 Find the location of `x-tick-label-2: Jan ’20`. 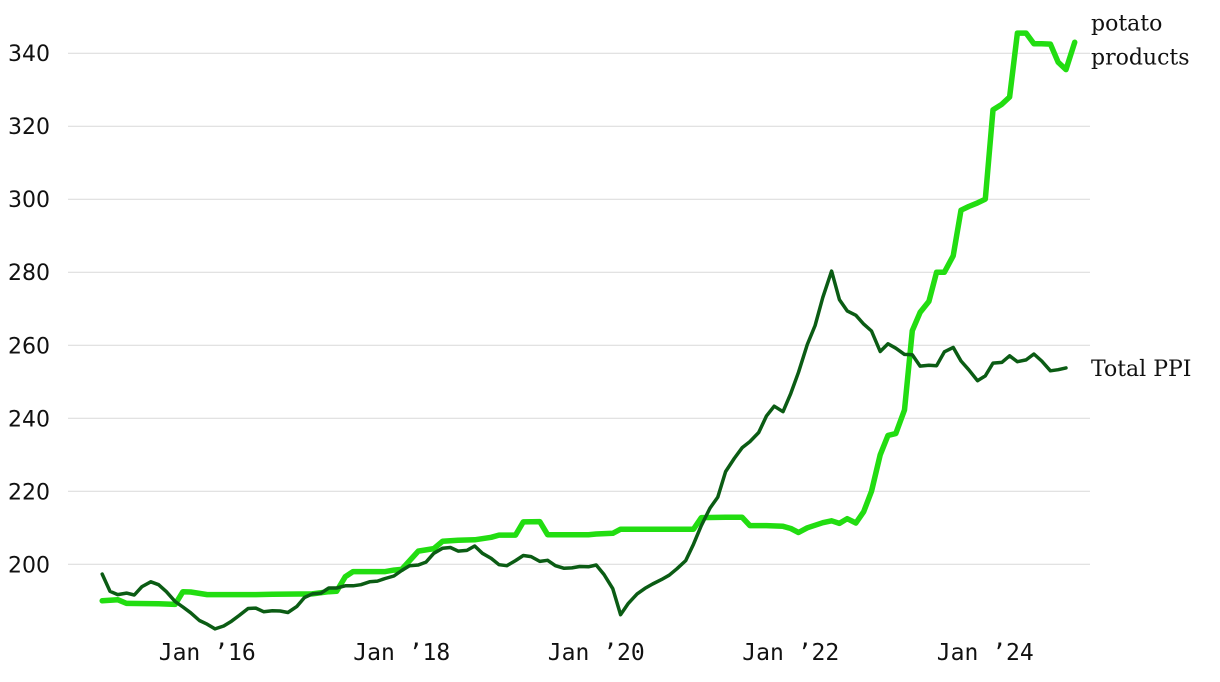

x-tick-label-2: Jan ’20 is located at coordinates (596, 653).